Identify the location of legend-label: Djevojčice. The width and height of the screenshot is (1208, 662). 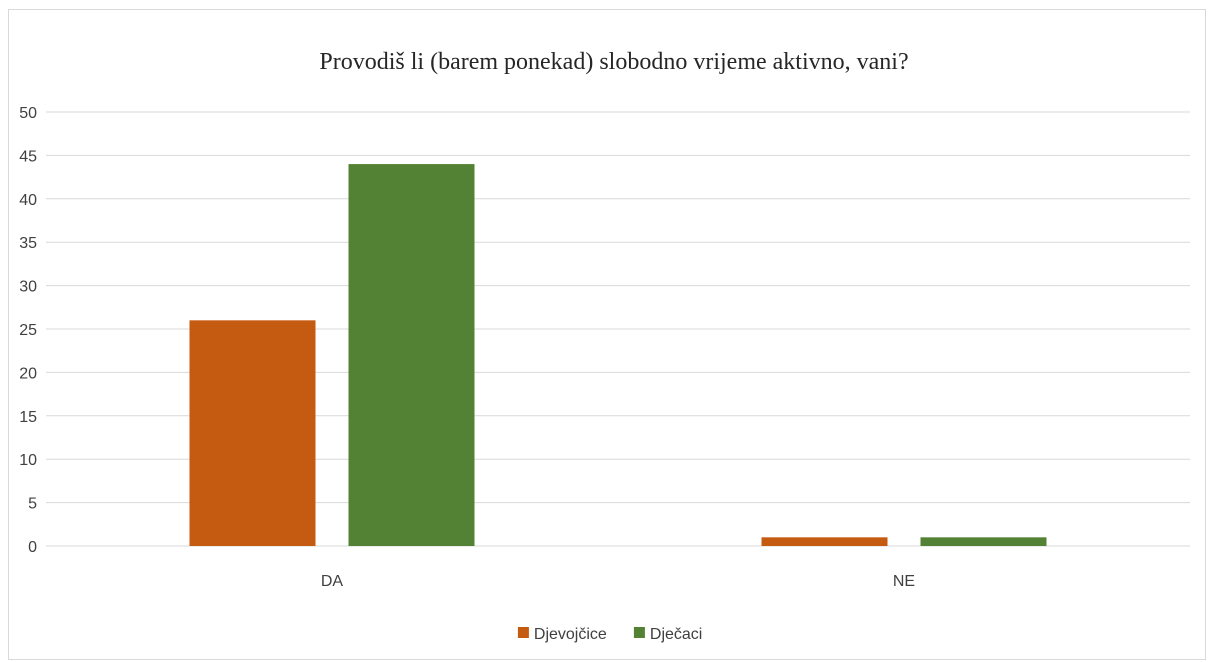
(570, 634).